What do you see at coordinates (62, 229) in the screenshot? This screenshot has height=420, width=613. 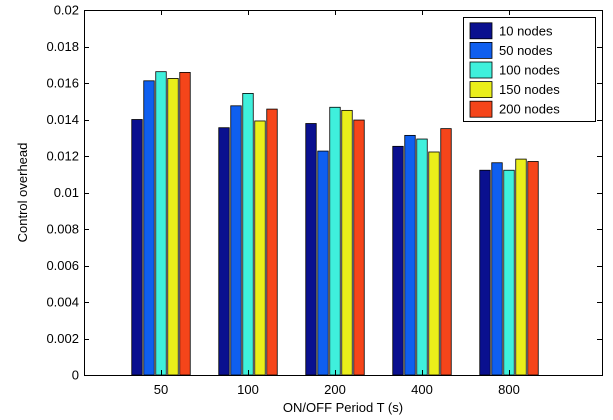 I see `y-tick-label: 0.008` at bounding box center [62, 229].